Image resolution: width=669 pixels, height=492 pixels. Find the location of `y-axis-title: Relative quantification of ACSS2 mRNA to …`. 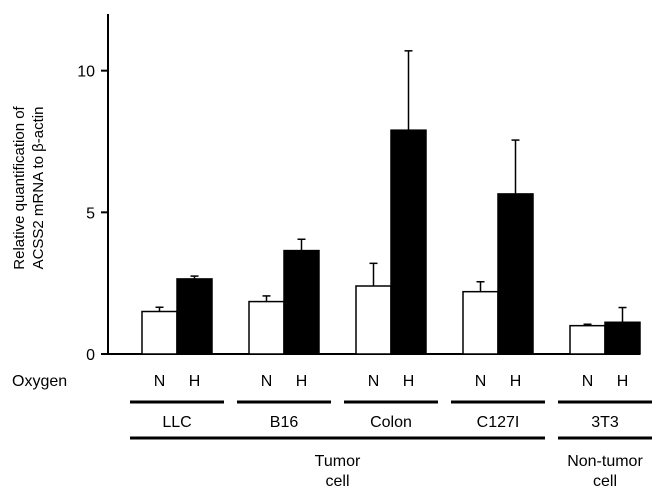

y-axis-title: Relative quantification of ACSS2 mRNA to … is located at coordinates (29, 187).